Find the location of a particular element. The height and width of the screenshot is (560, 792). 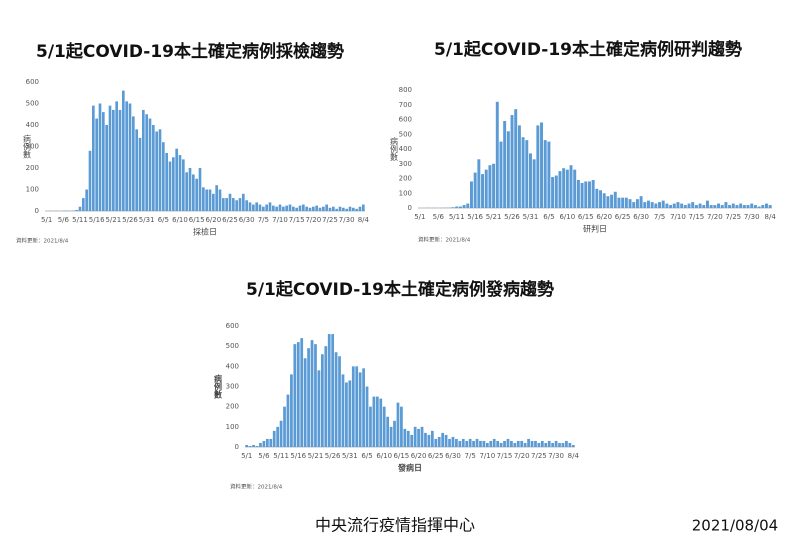

y-tick-label: 600 is located at coordinates (32, 82).